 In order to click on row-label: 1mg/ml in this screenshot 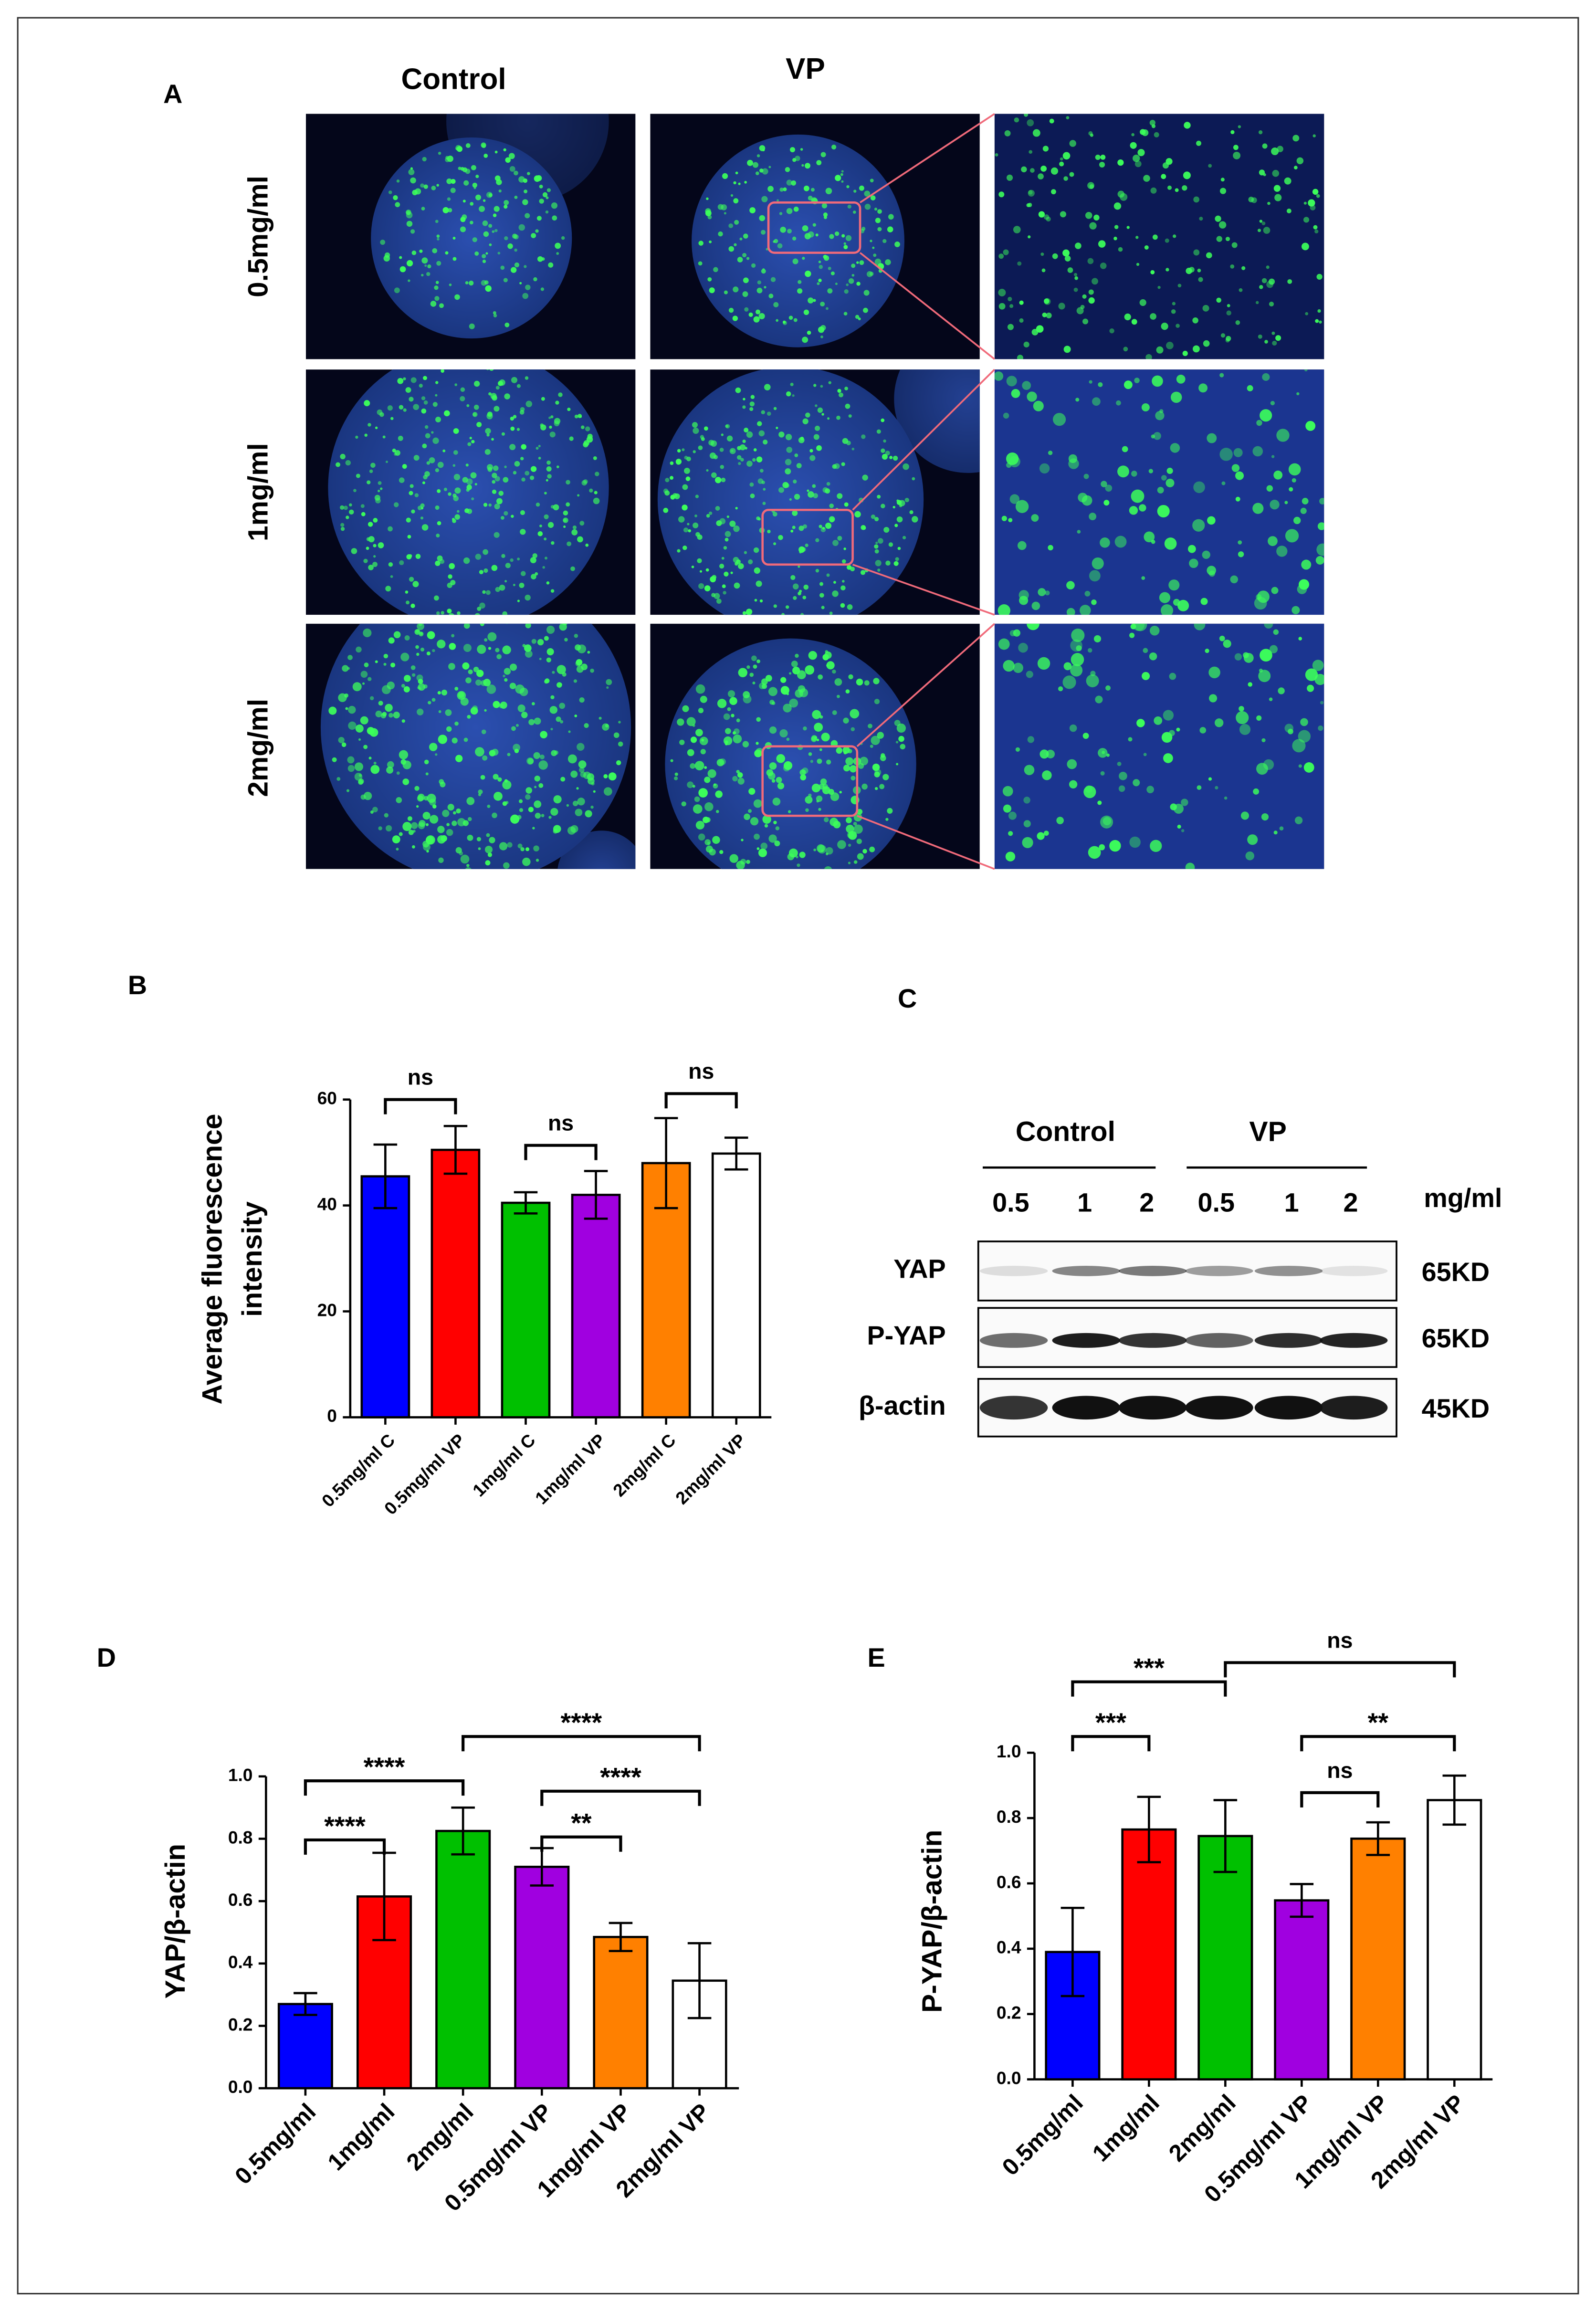, I will do `click(257, 492)`.